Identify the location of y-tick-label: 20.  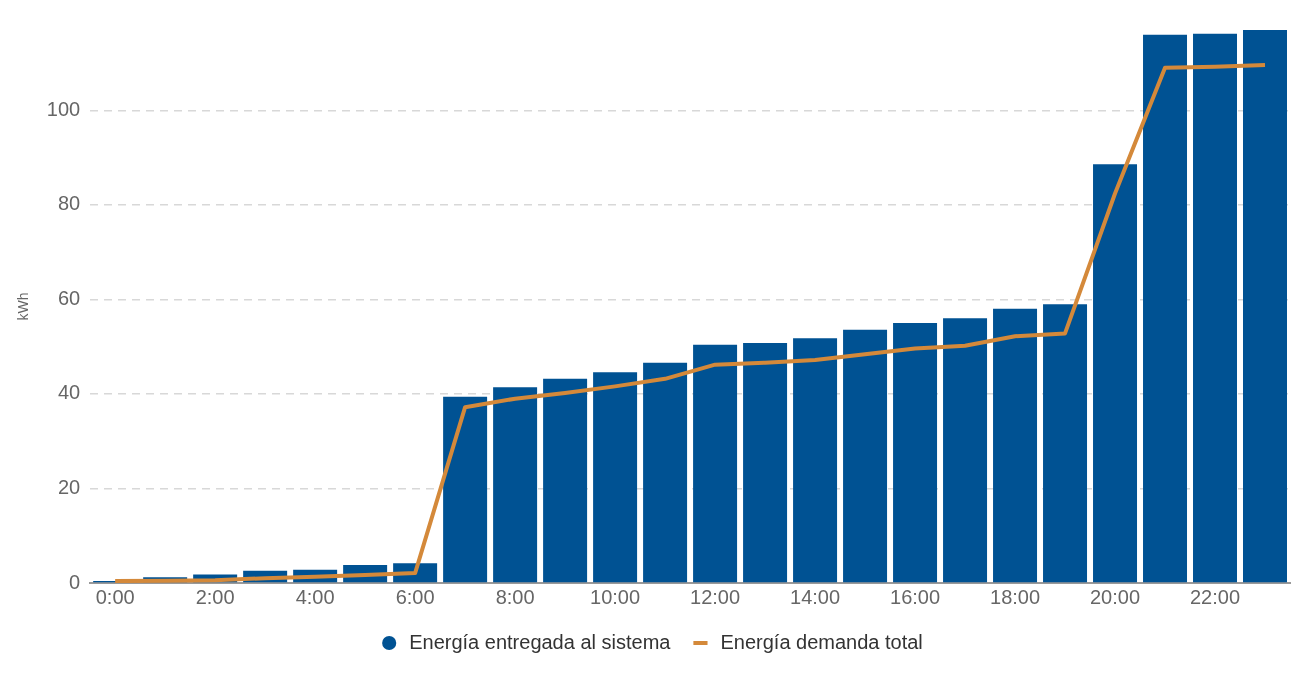
(69, 486).